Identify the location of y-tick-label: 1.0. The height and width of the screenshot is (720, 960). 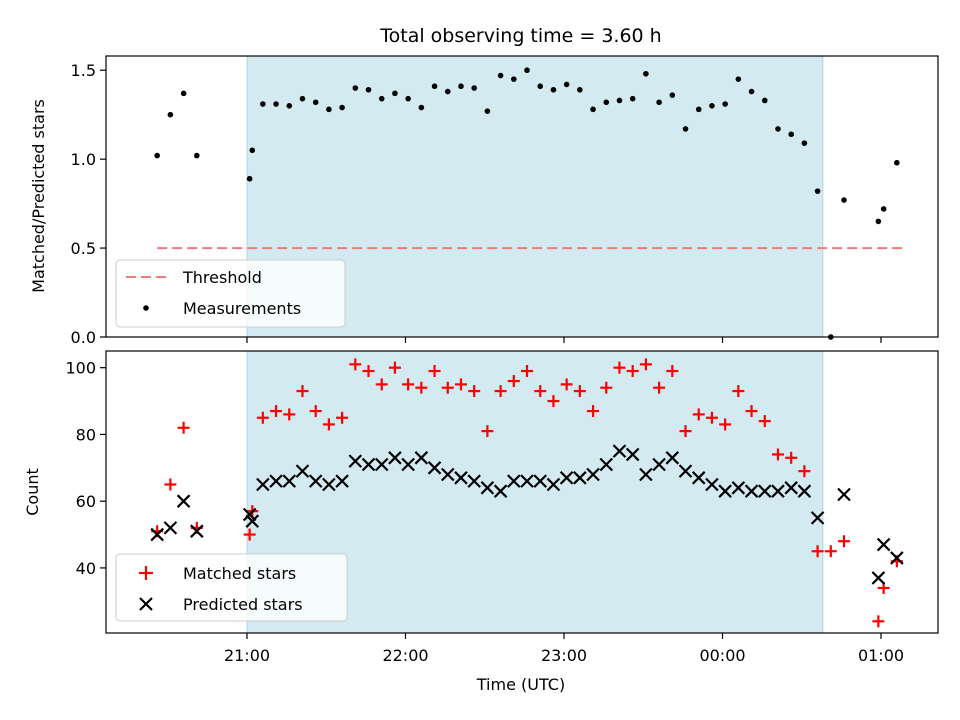
(83, 159).